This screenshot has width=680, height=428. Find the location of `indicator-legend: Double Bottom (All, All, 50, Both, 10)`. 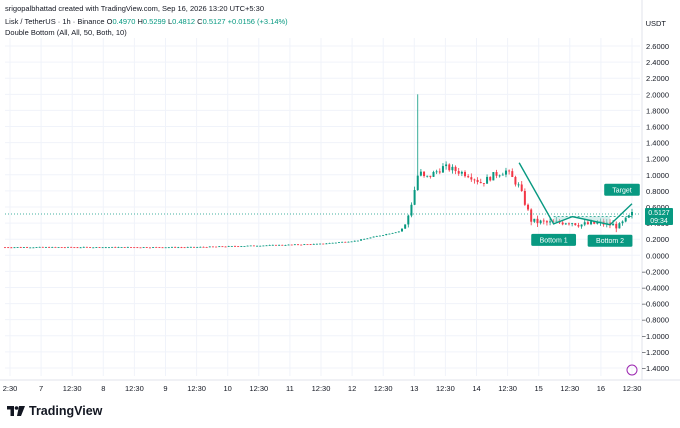

indicator-legend: Double Bottom (All, All, 50, Both, 10) is located at coordinates (66, 32).